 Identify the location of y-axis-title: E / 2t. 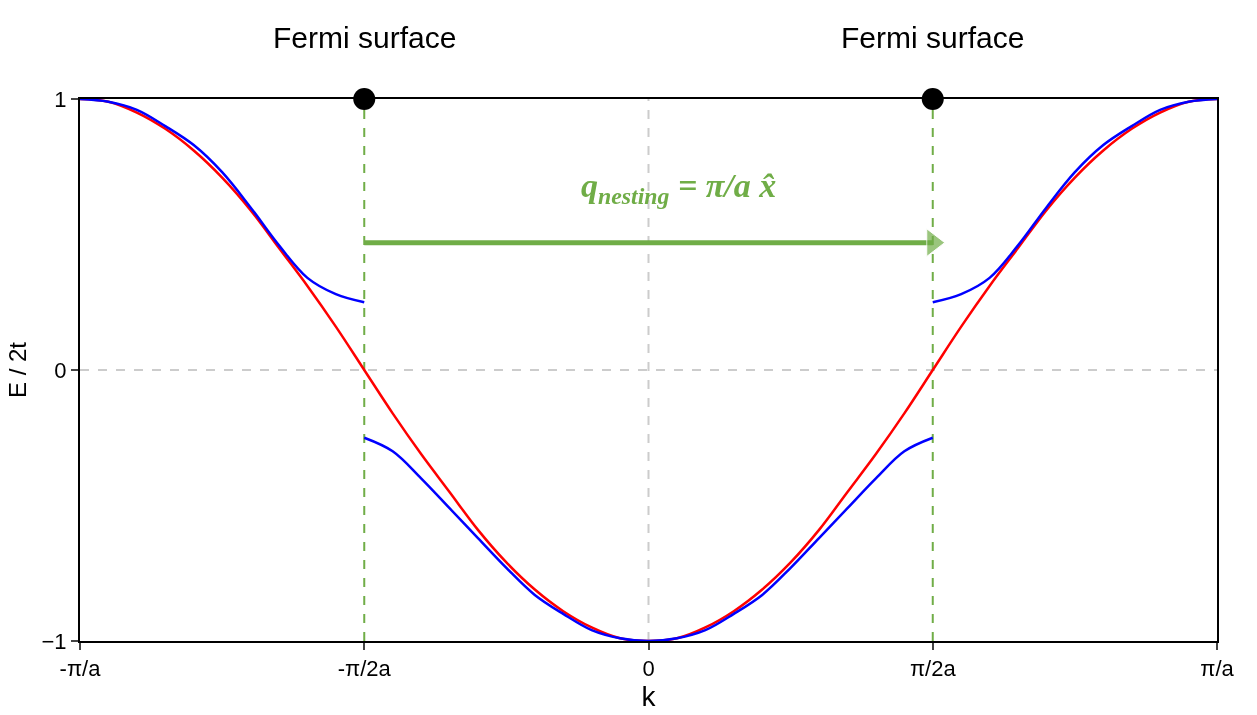
(18, 370).